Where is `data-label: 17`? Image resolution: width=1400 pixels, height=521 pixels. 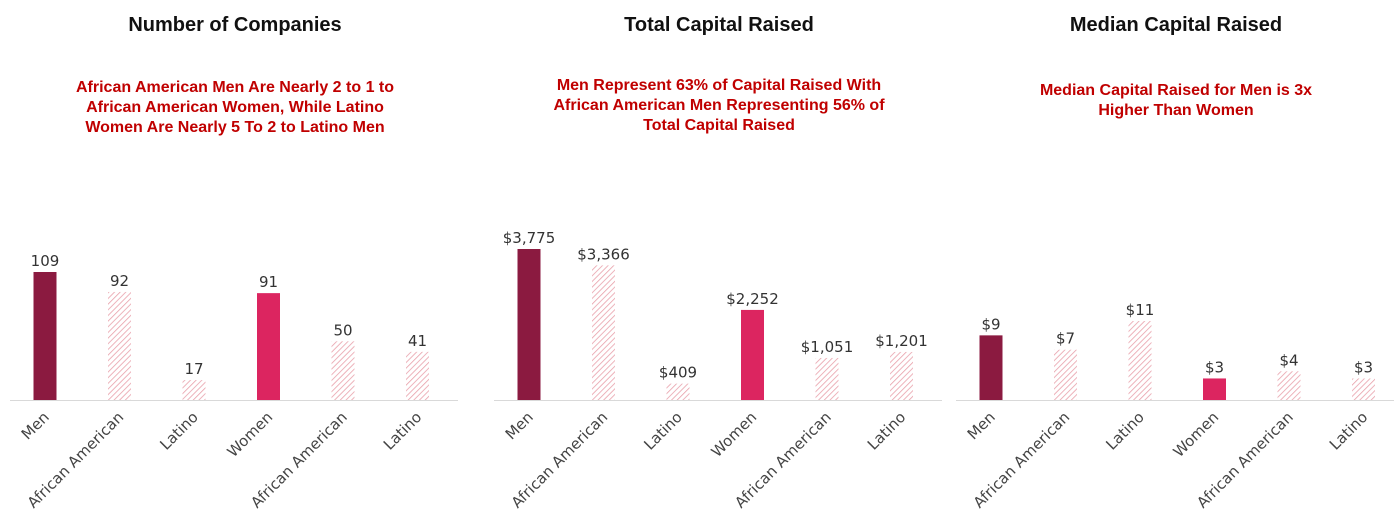
data-label: 17 is located at coordinates (193, 369).